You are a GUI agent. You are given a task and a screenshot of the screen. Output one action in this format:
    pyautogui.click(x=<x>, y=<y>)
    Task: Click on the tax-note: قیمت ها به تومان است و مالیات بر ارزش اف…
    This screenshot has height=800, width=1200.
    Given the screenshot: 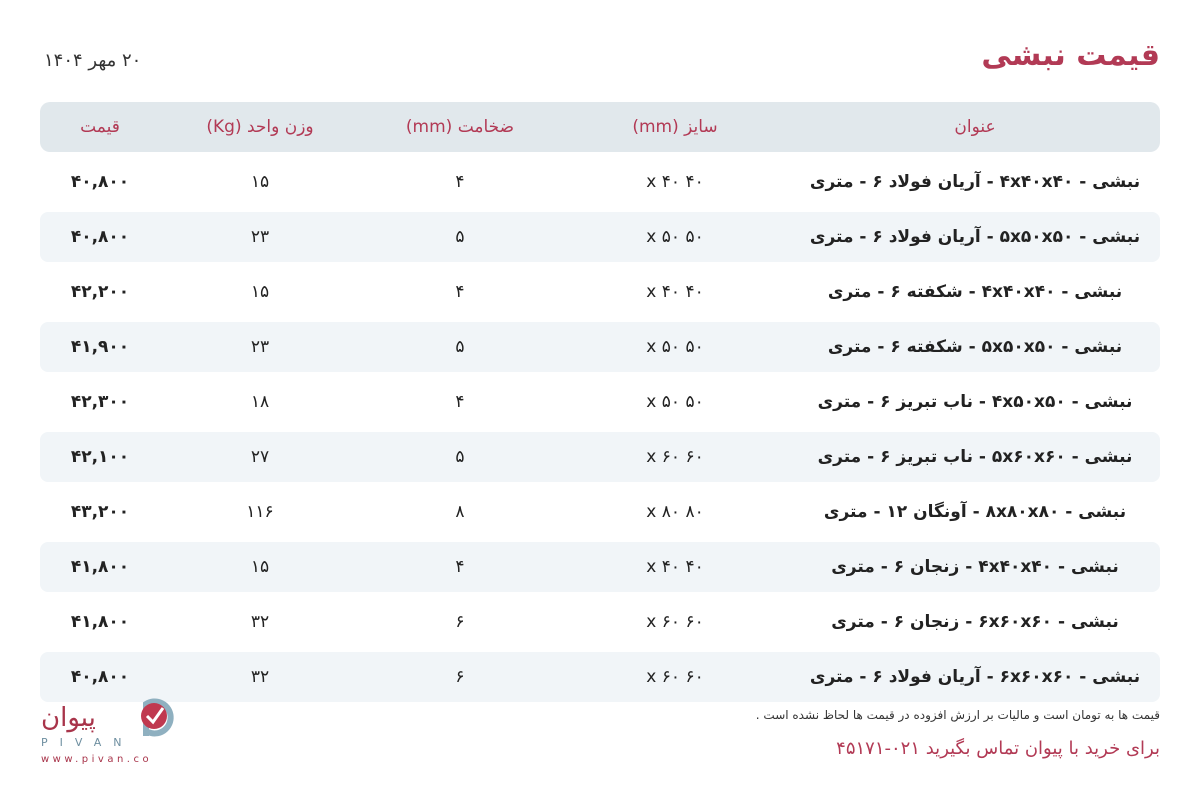 What is the action you would take?
    pyautogui.click(x=957, y=715)
    